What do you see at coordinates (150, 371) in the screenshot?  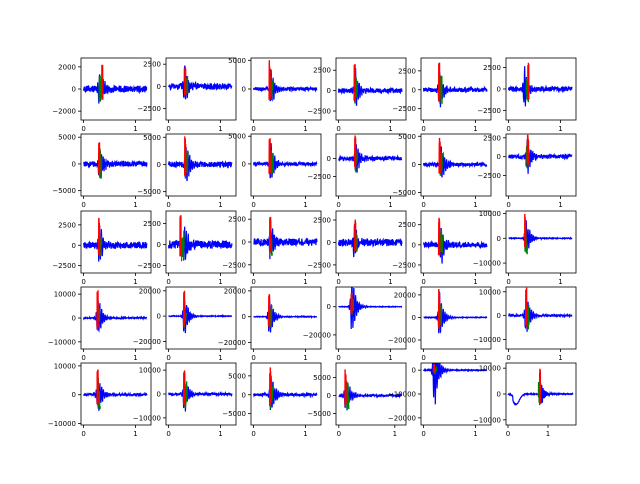 I see `y-tick-label: 10000` at bounding box center [150, 371].